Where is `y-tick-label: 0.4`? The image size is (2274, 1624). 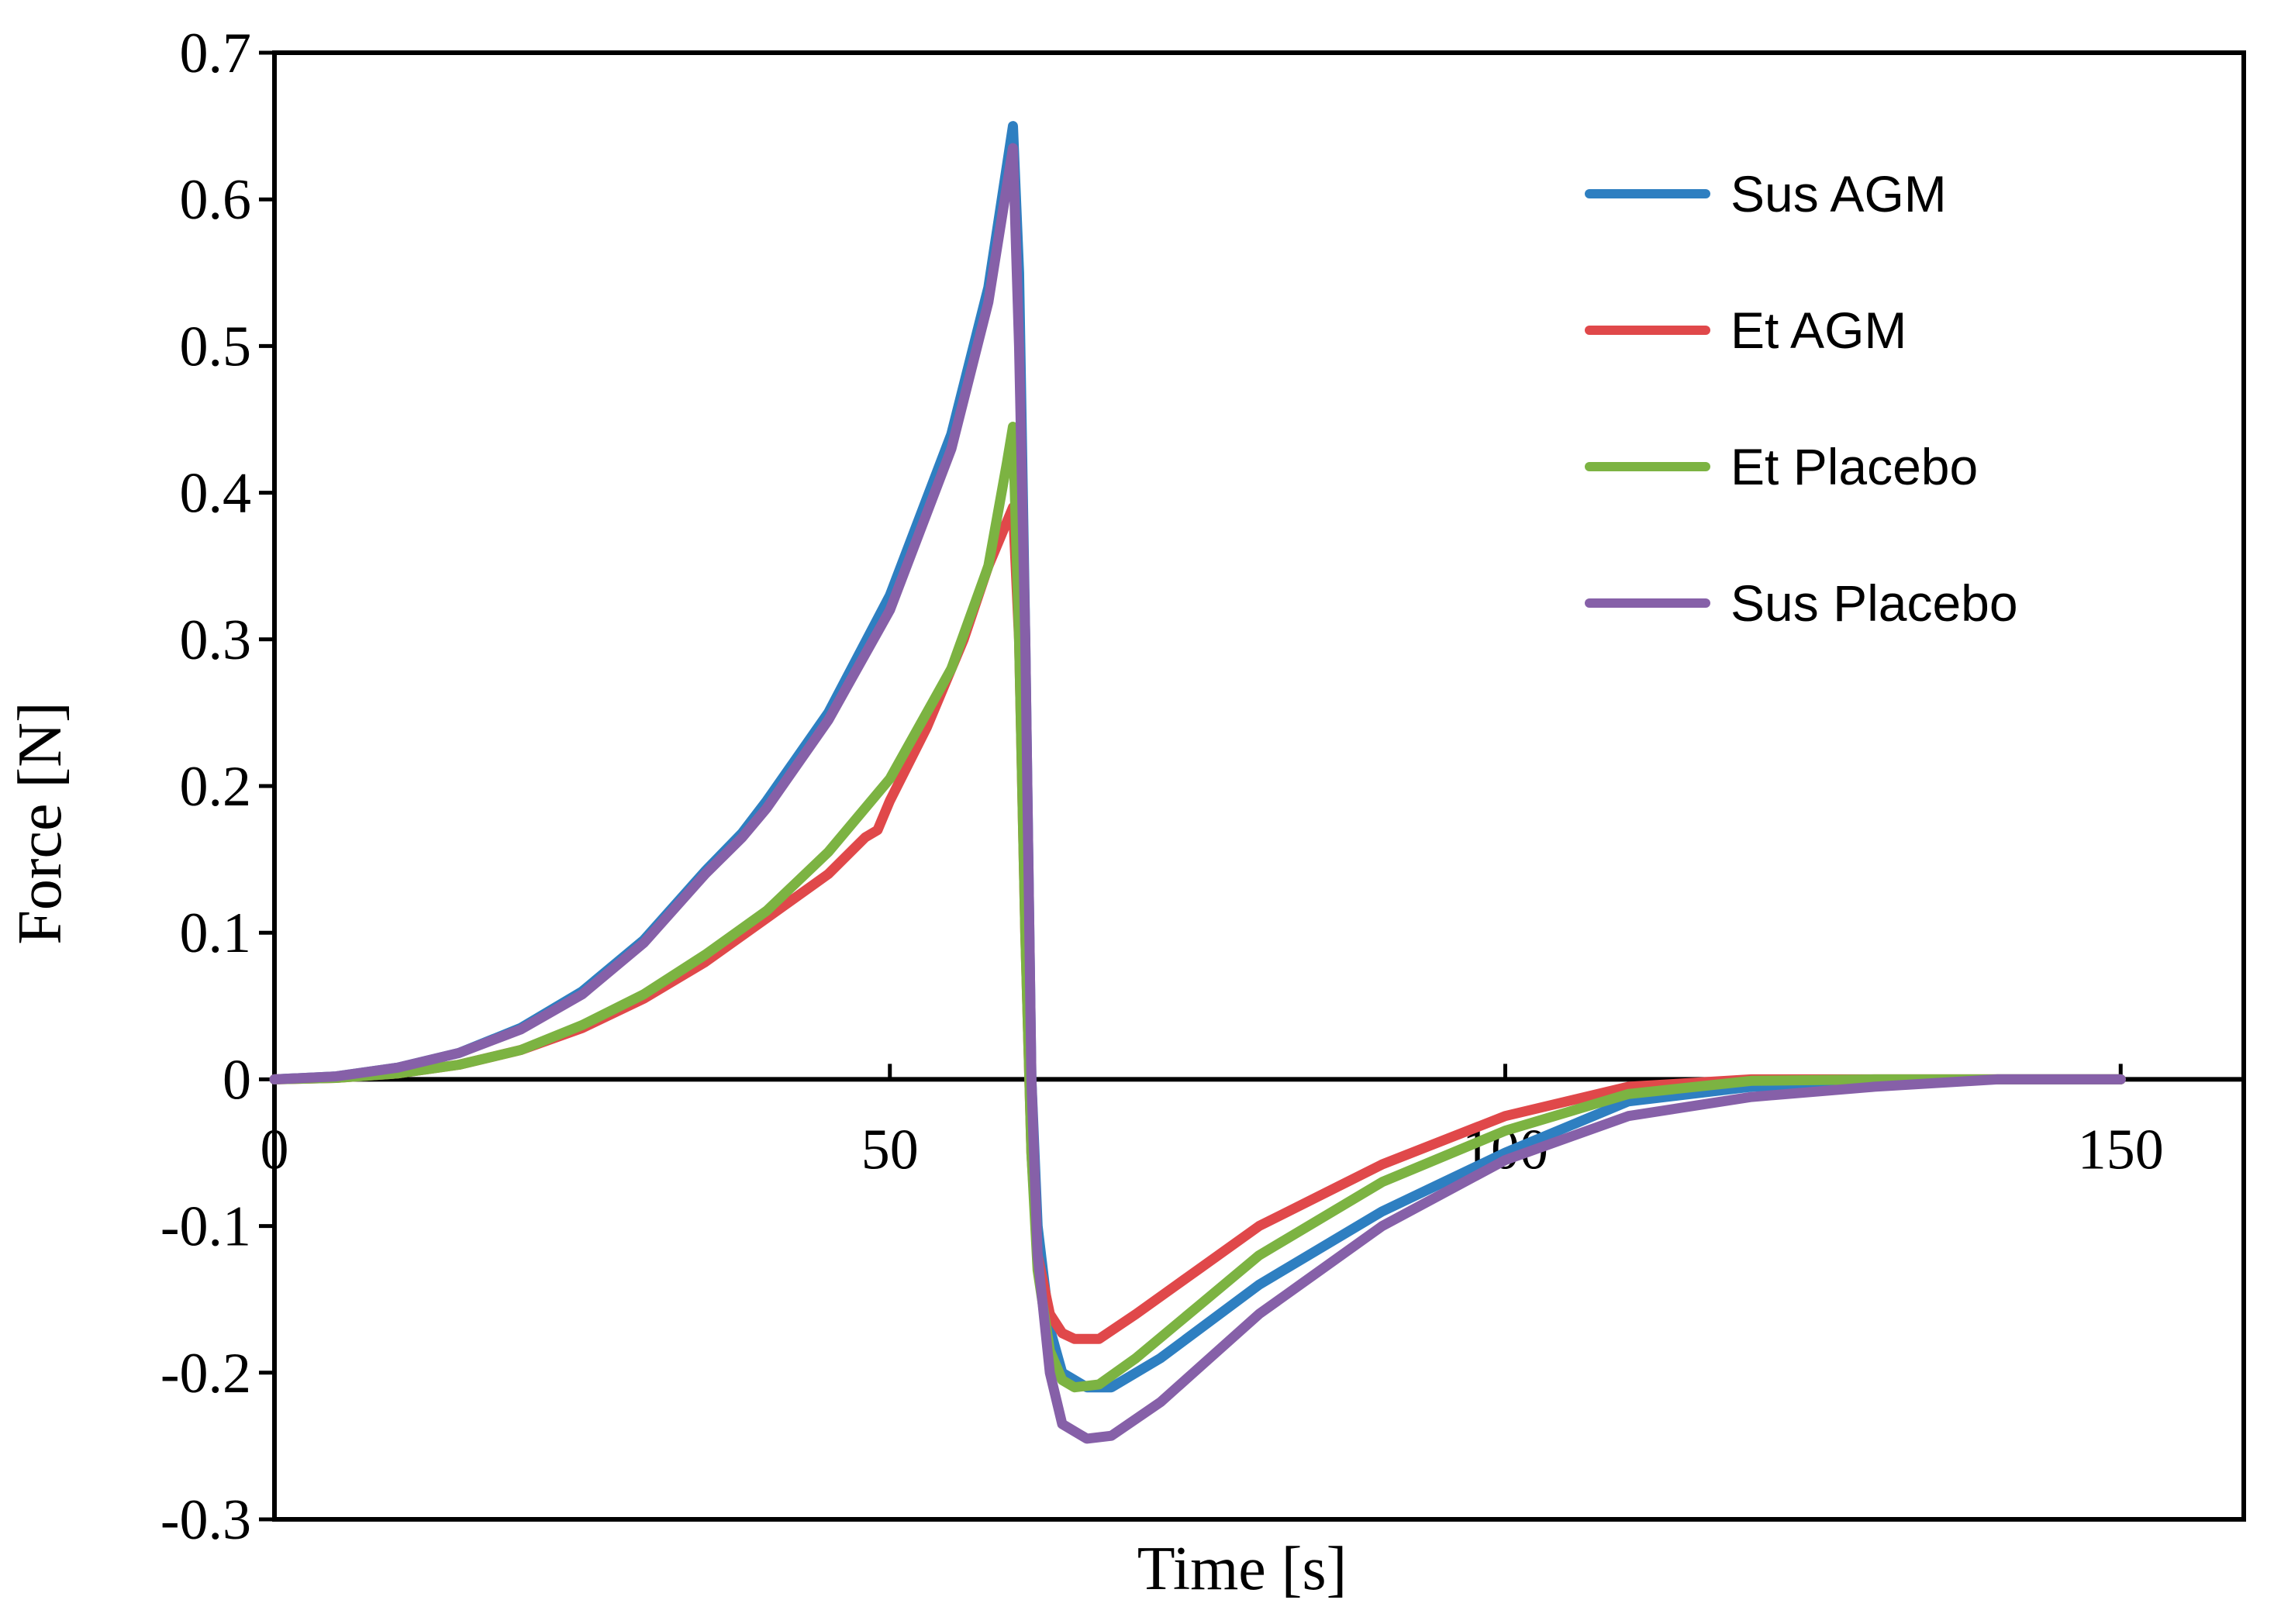 y-tick-label: 0.4 is located at coordinates (216, 494).